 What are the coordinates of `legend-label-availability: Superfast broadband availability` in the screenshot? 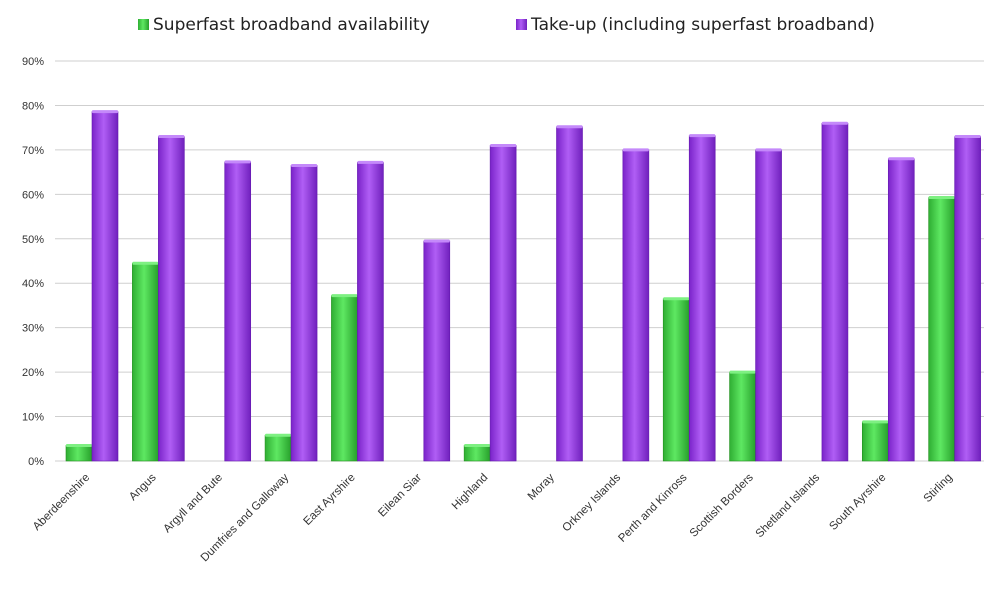 It's located at (291, 25).